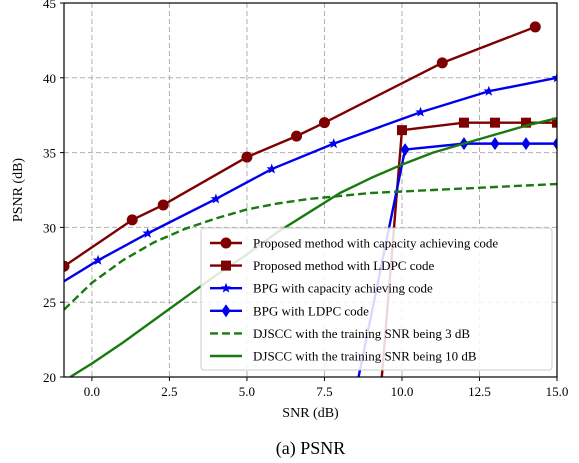 The height and width of the screenshot is (463, 579). Describe the element at coordinates (310, 413) in the screenshot. I see `x-axis-label: SNR (dB)` at that location.